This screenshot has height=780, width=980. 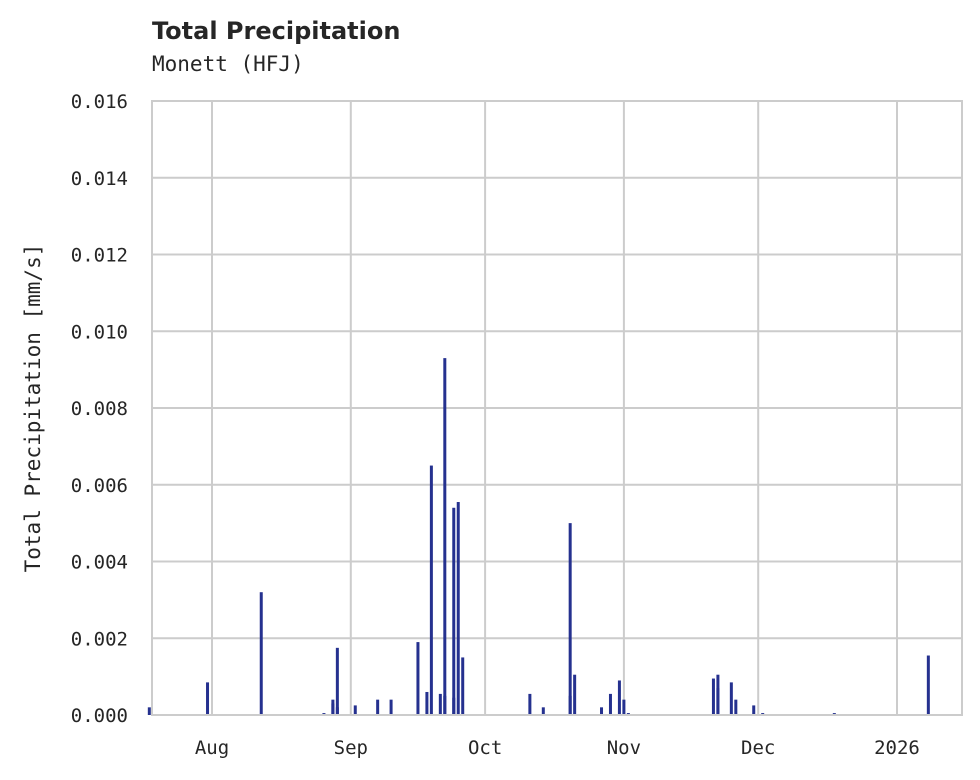 I want to click on y-tick-label: 0.004, so click(x=99, y=563).